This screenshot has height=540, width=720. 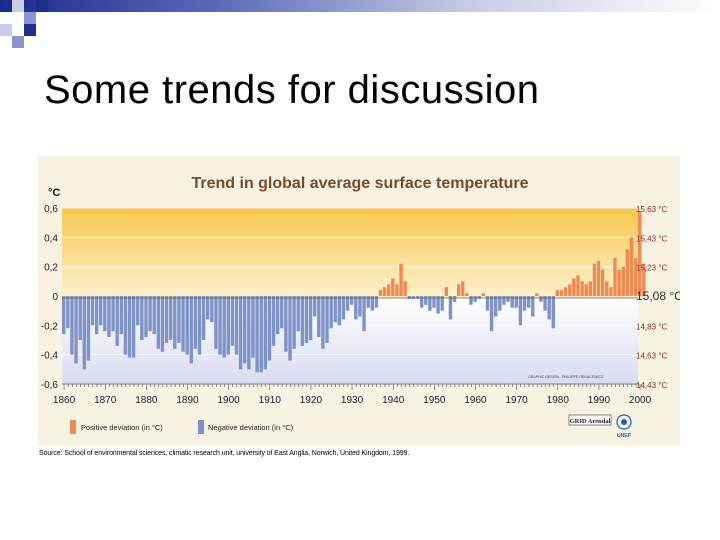 What do you see at coordinates (122, 427) in the screenshot?
I see `legend-positive-label: Positive deviation (in °C)` at bounding box center [122, 427].